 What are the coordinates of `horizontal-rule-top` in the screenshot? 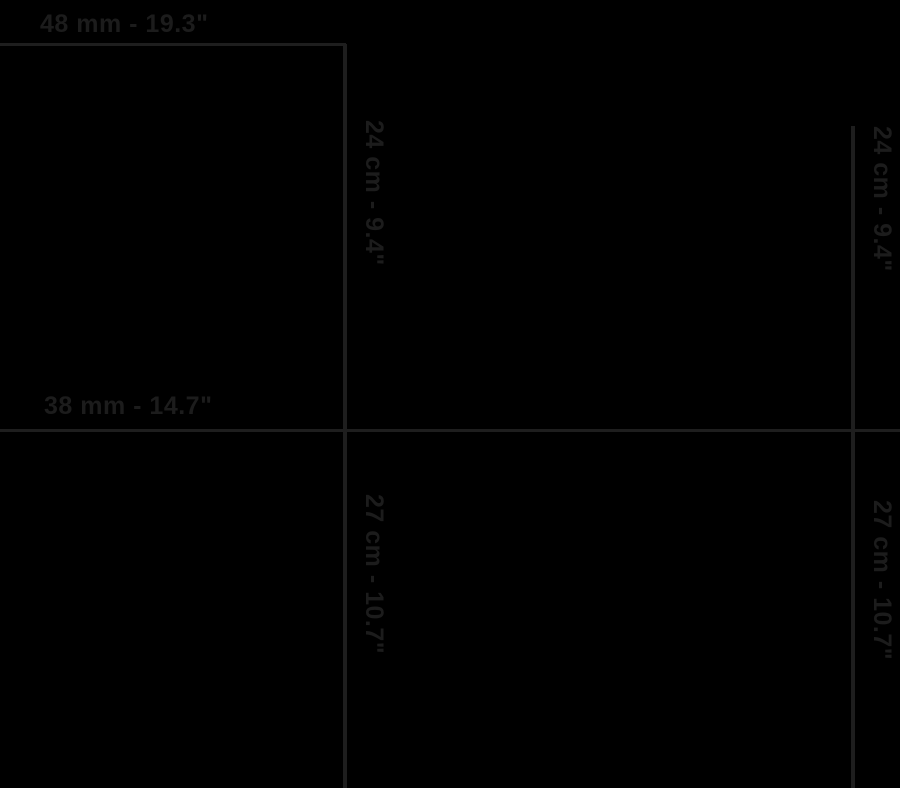 It's located at (173, 44).